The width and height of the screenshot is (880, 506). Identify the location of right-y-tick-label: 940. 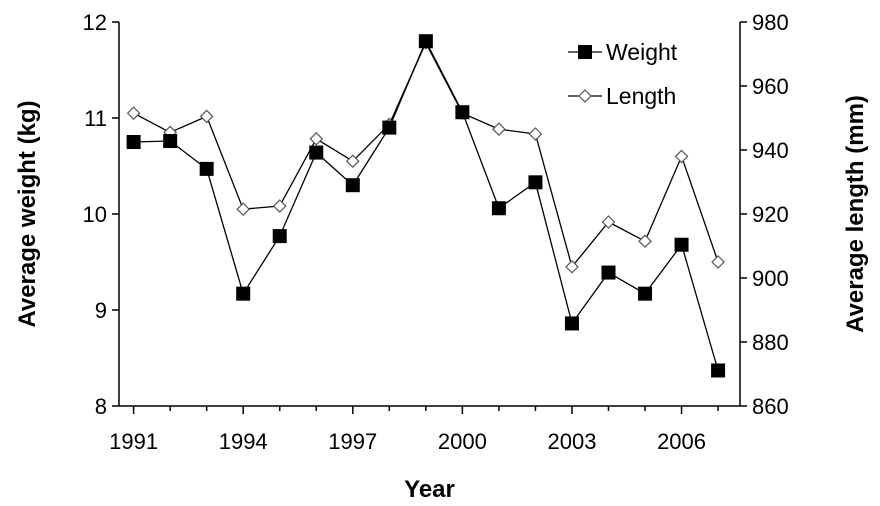
(770, 150).